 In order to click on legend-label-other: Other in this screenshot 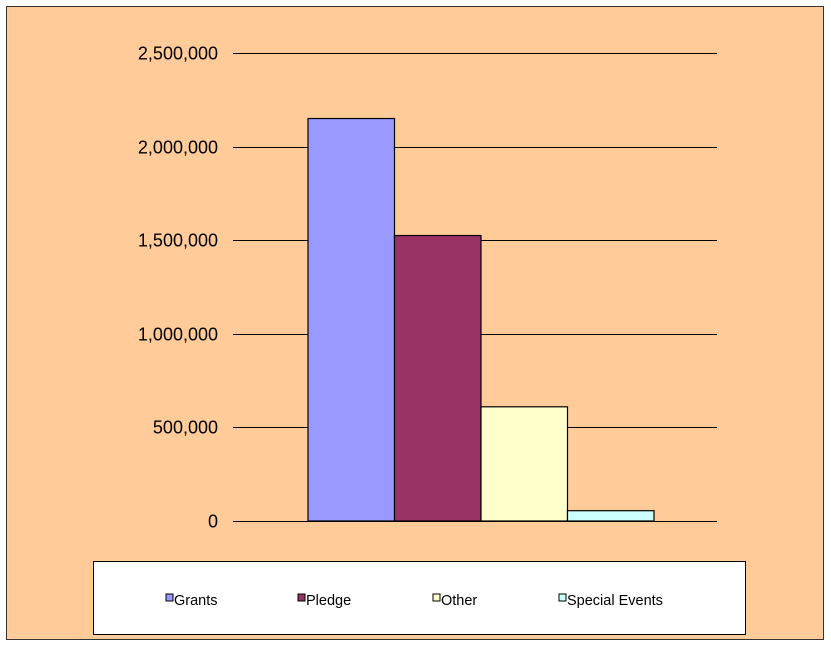, I will do `click(459, 601)`.